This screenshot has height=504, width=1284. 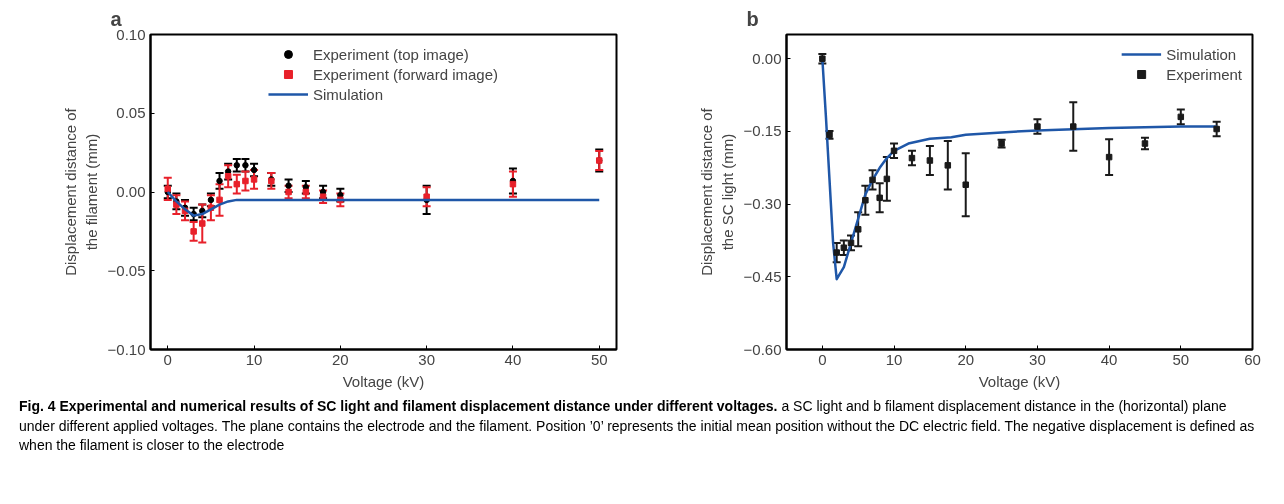 What do you see at coordinates (762, 349) in the screenshot?
I see `y-tick-label: −0.60` at bounding box center [762, 349].